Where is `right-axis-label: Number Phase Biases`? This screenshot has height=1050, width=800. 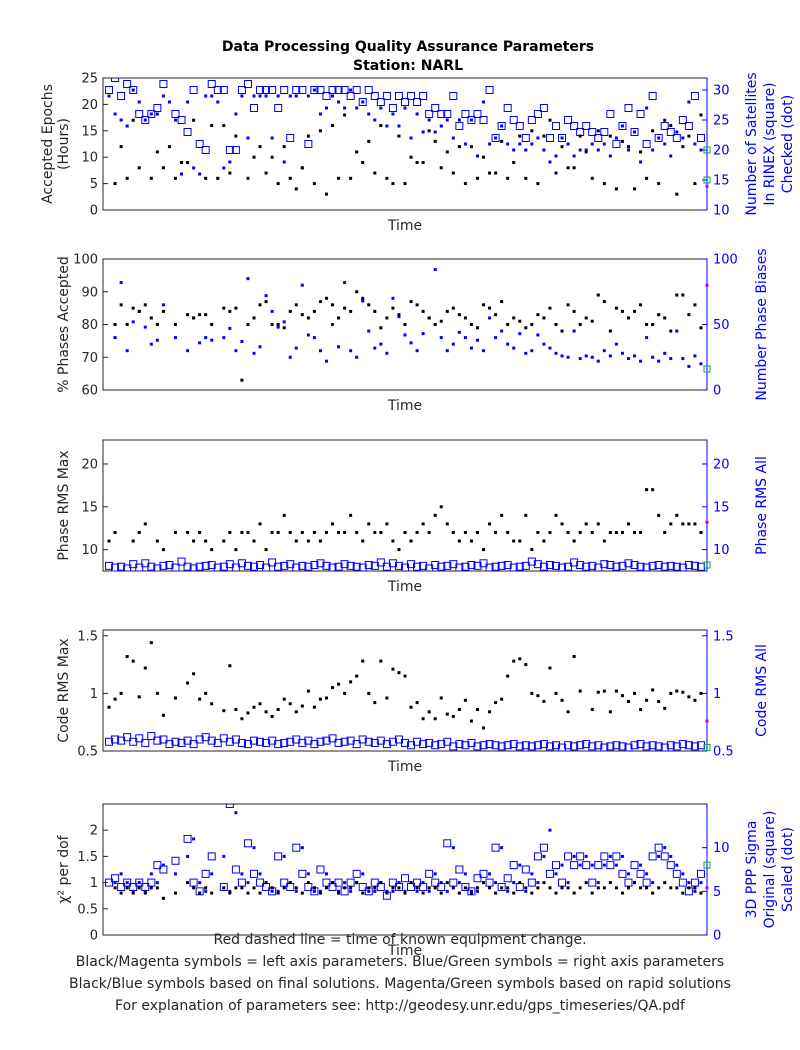
right-axis-label: Number Phase Biases is located at coordinates (762, 324).